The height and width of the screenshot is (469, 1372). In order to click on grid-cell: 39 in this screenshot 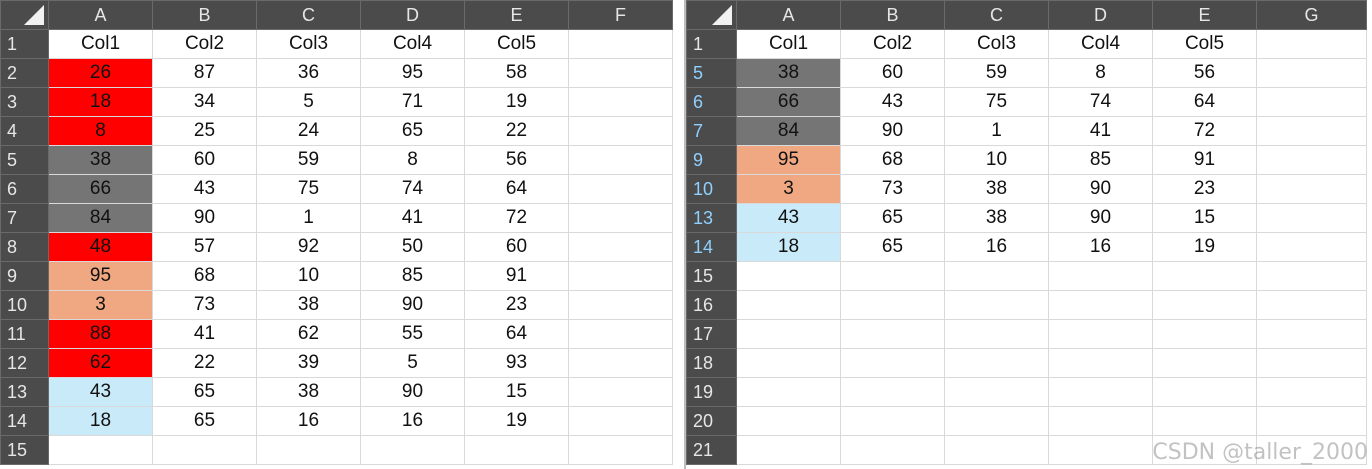, I will do `click(308, 363)`.